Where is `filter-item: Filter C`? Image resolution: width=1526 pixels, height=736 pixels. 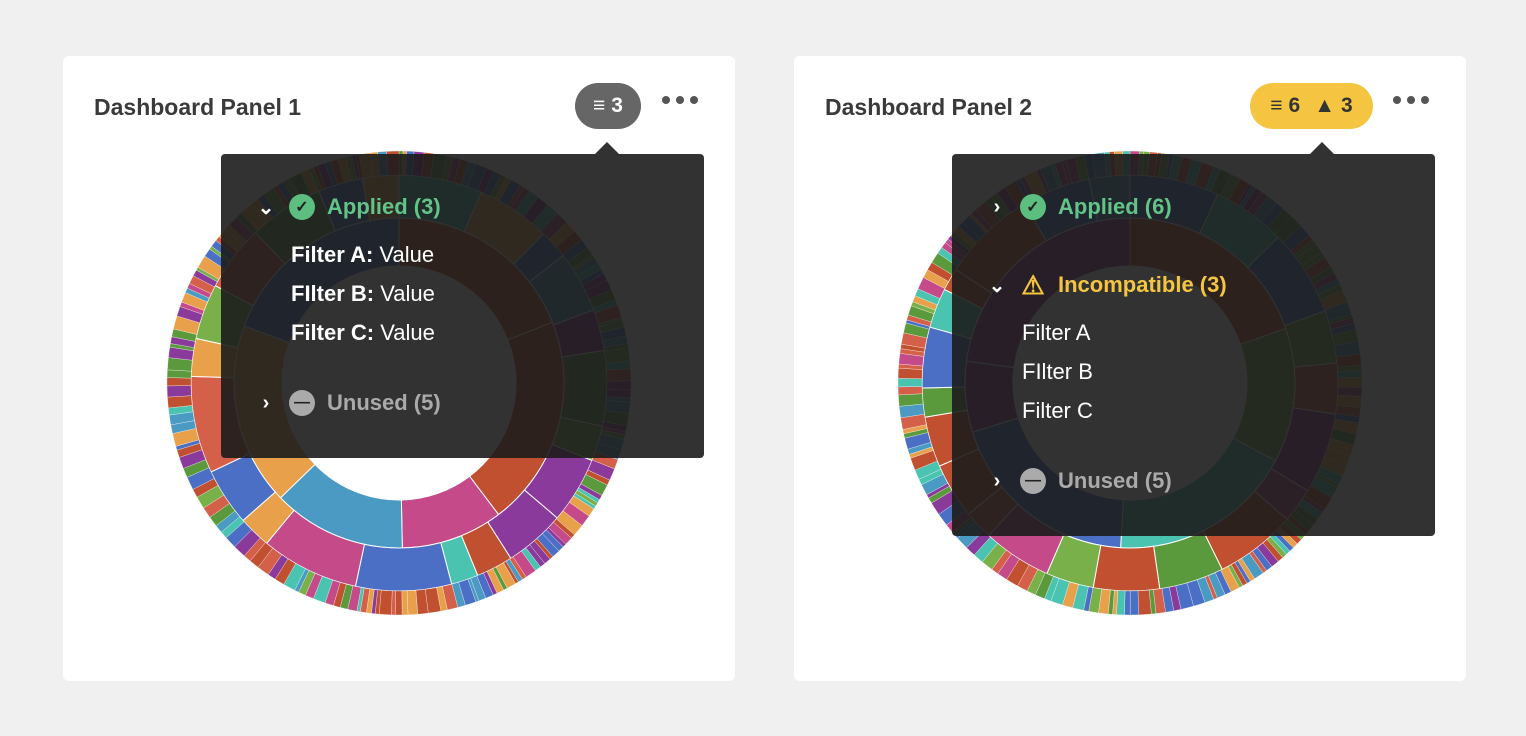
filter-item: Filter C is located at coordinates (1057, 410).